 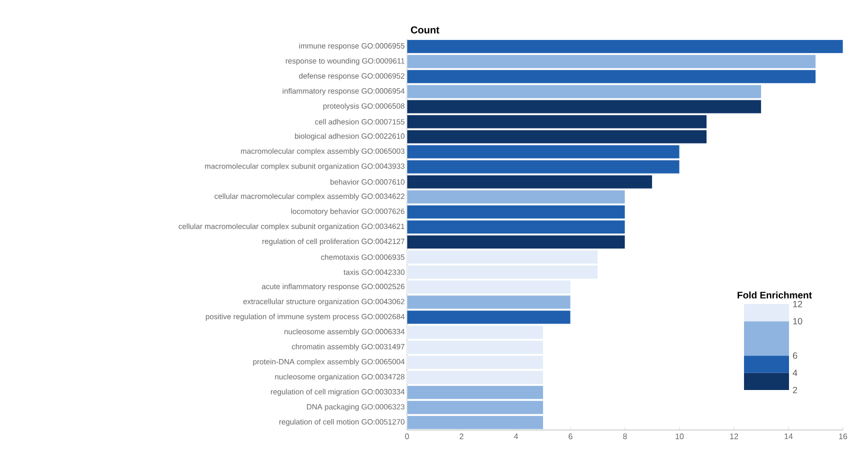 What do you see at coordinates (795, 373) in the screenshot?
I see `y-tick-label: 4` at bounding box center [795, 373].